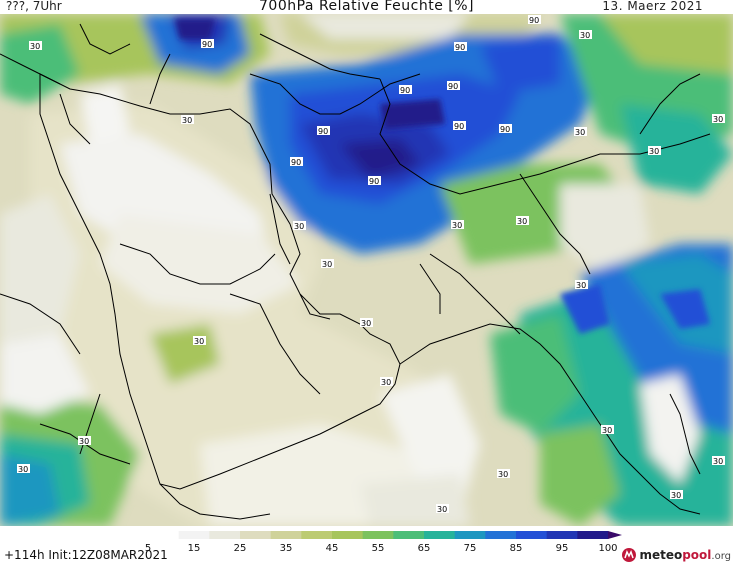 This screenshot has height=566, width=733. What do you see at coordinates (685, 555) in the screenshot?
I see `logo-text: meteopool.org` at bounding box center [685, 555].